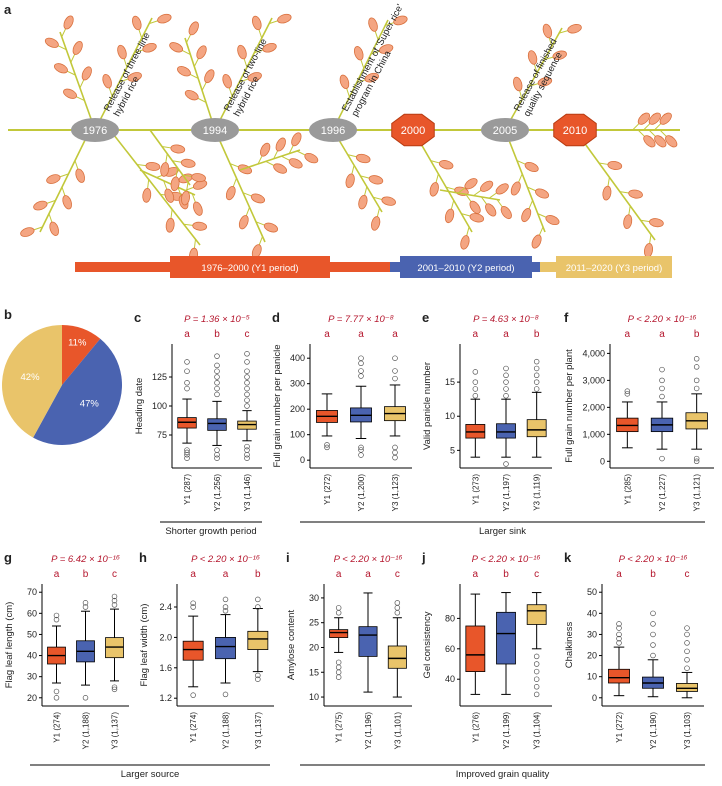  Describe the element at coordinates (314, 598) in the screenshot. I see `y-tick-label: 30` at that location.